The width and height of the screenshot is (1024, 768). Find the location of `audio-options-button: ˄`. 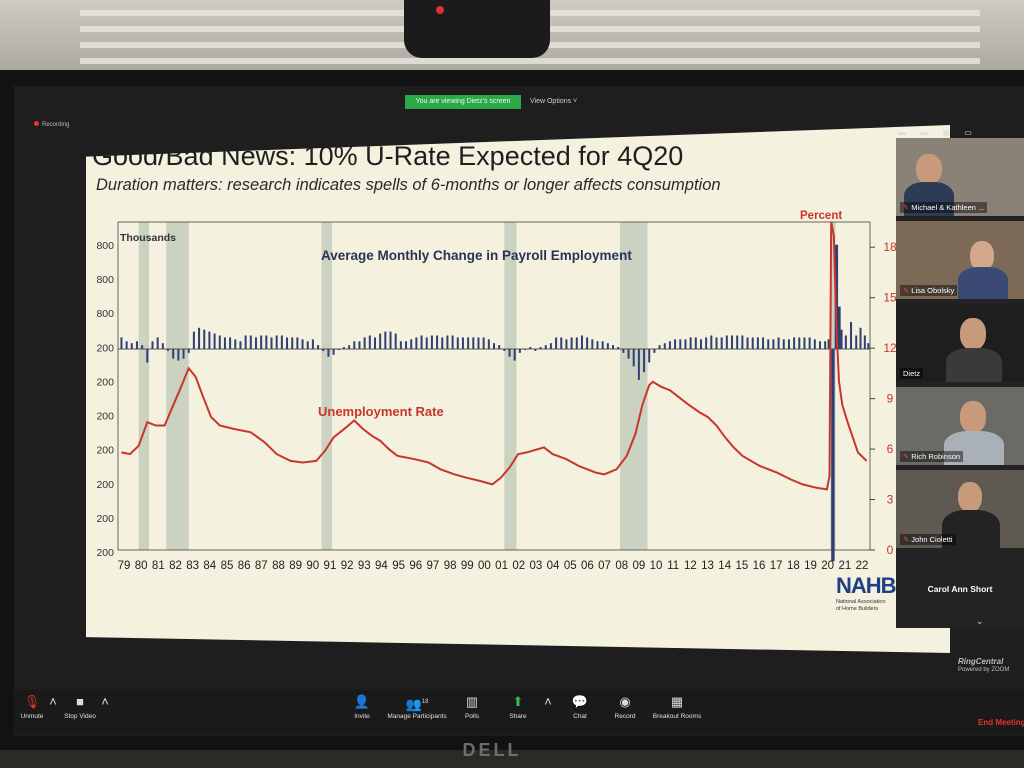

audio-options-button: ˄ is located at coordinates (53, 703).